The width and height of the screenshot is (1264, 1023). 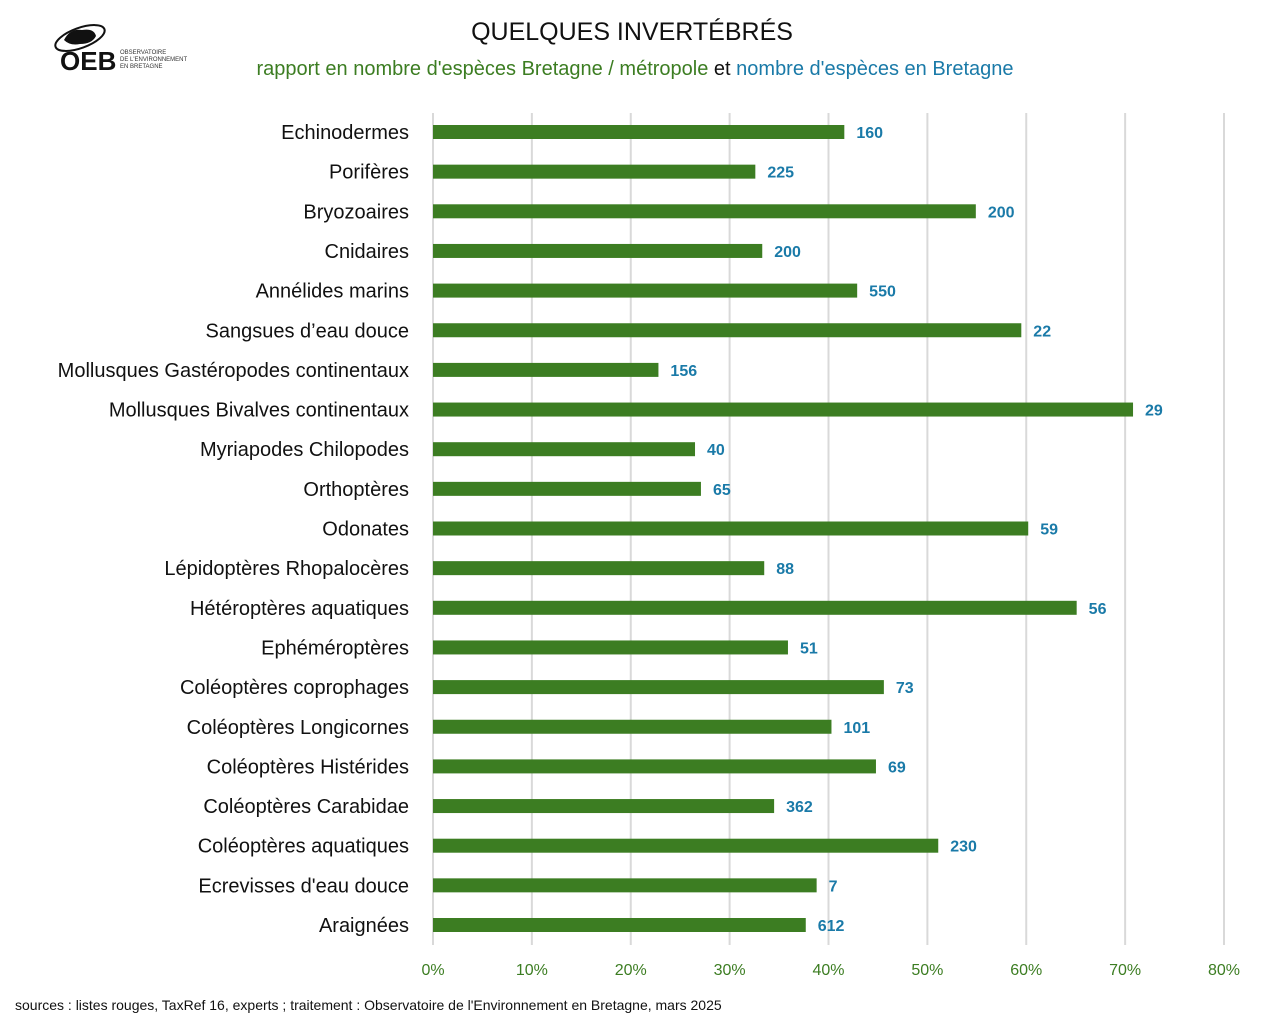 I want to click on category-label: Odonates, so click(x=365, y=530).